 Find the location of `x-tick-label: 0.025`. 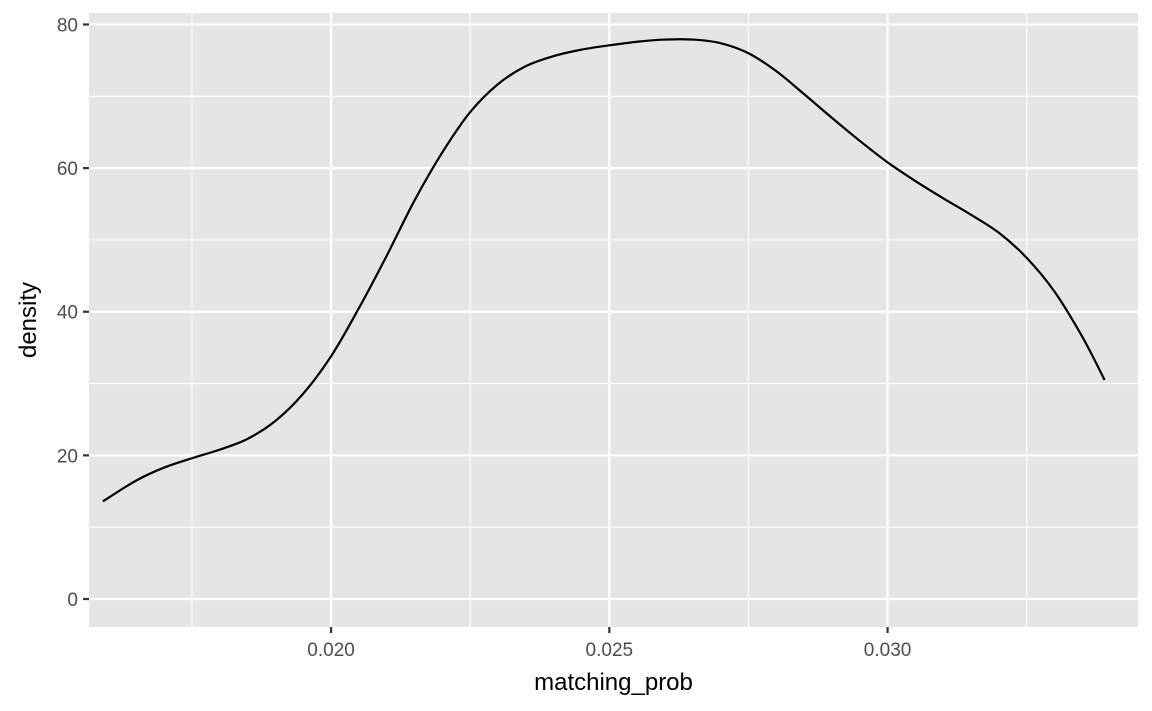

x-tick-label: 0.025 is located at coordinates (610, 650).